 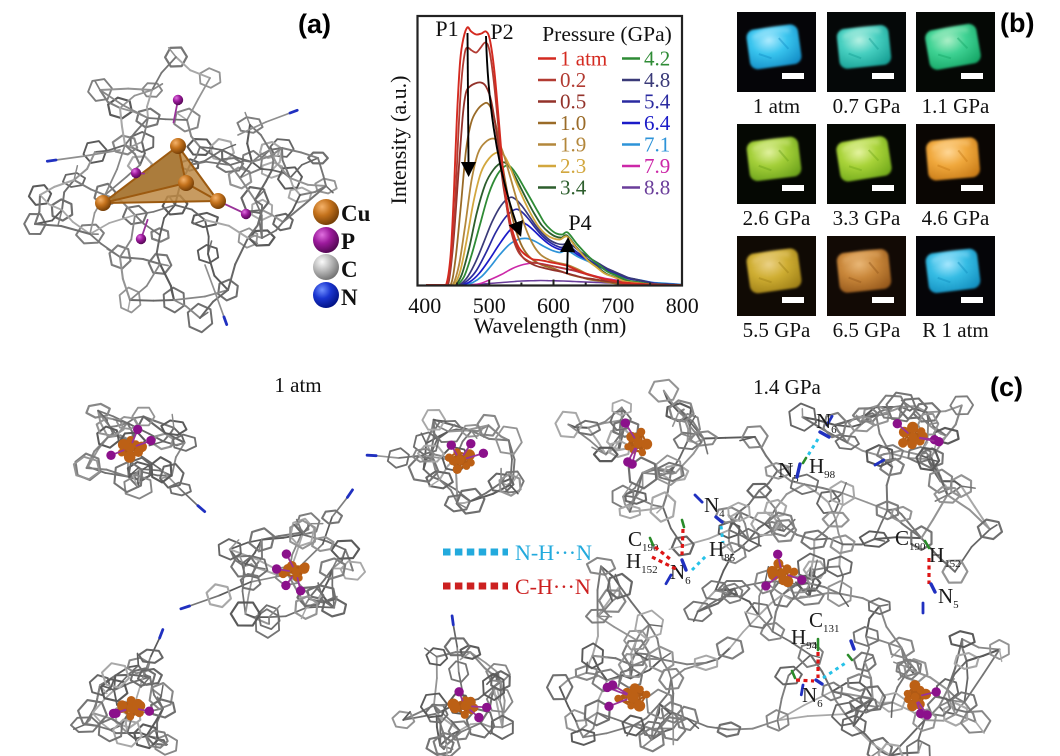 I want to click on svg-text: 7.9, so click(x=657, y=166).